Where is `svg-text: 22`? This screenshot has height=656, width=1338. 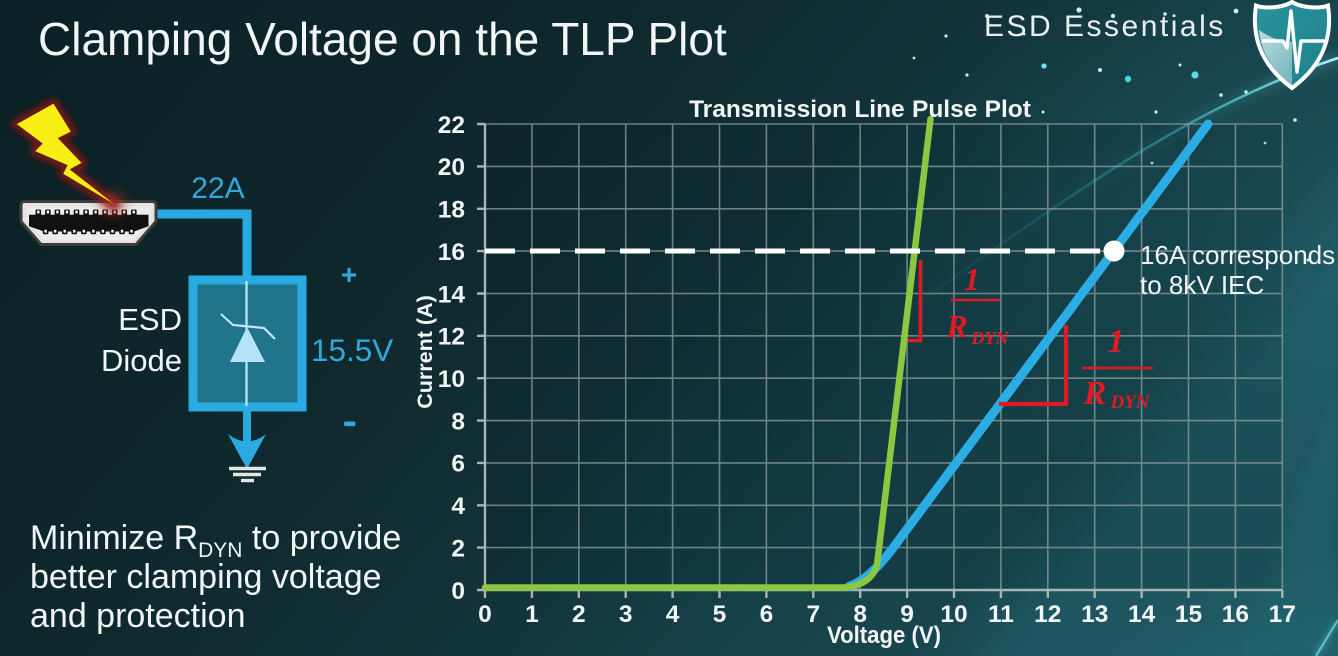 svg-text: 22 is located at coordinates (451, 125).